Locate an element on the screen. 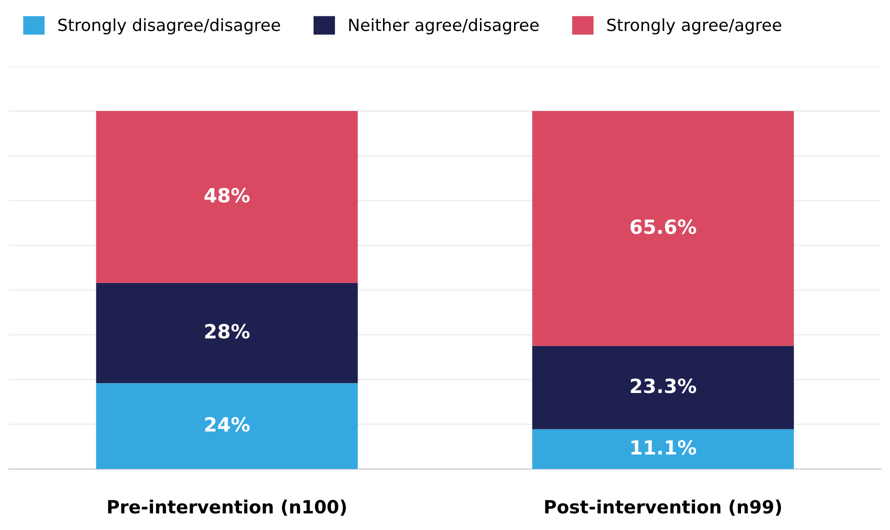 The height and width of the screenshot is (530, 890). data-label: 28% is located at coordinates (227, 331).